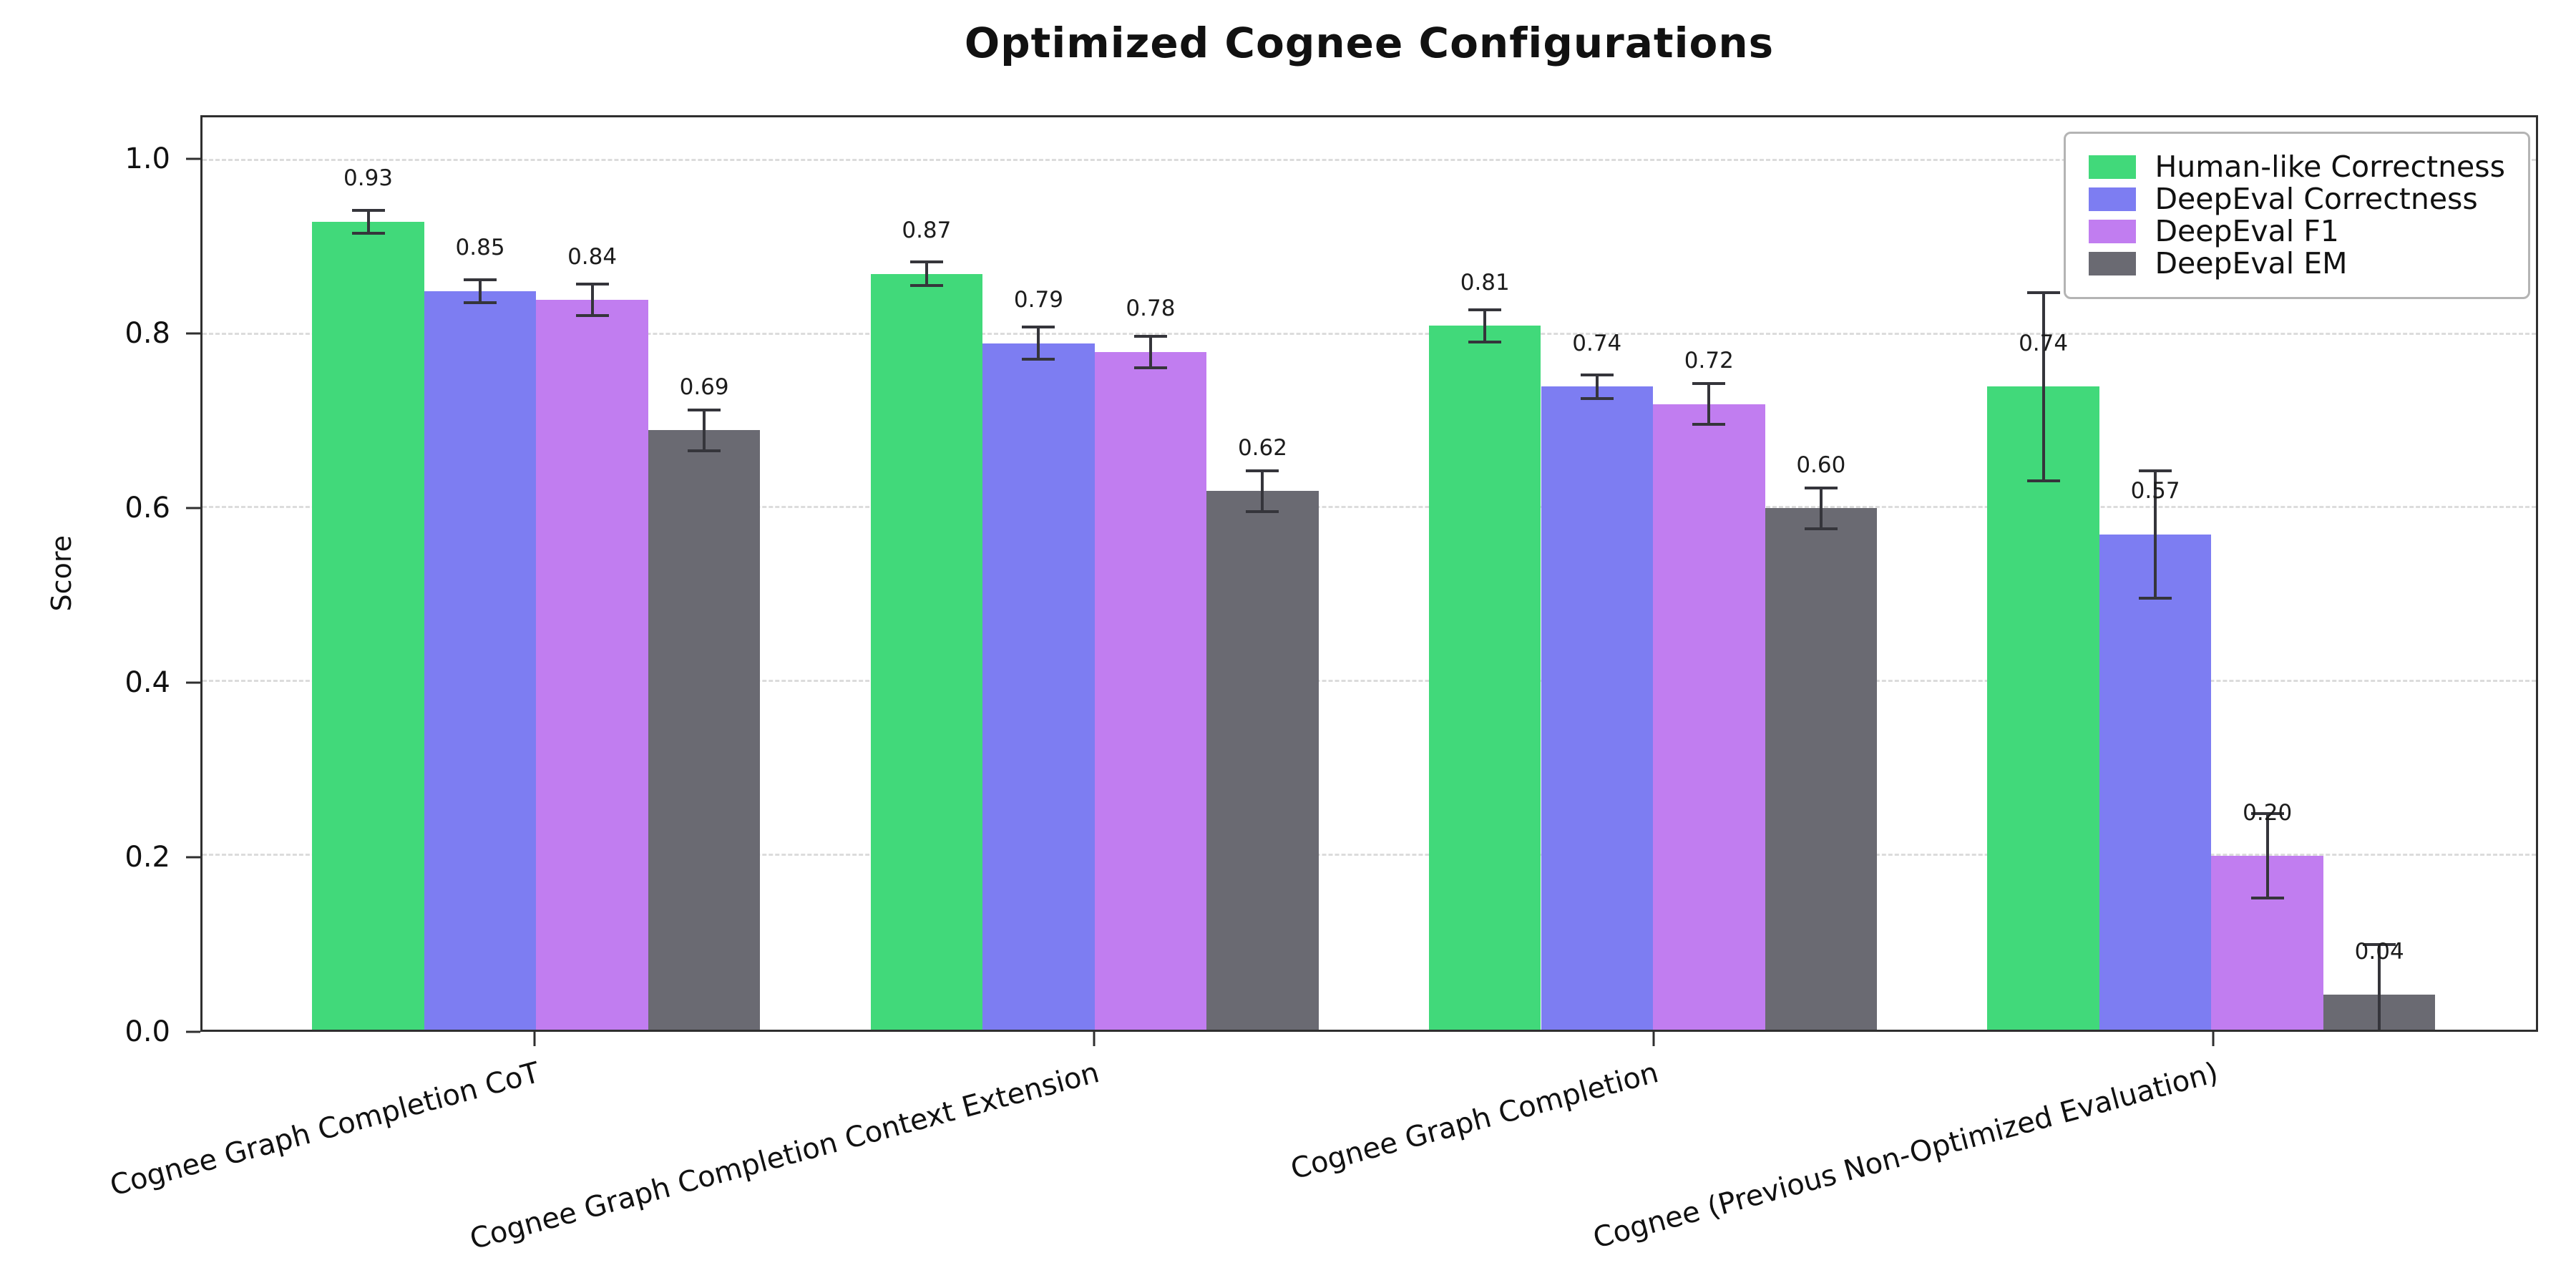 The image size is (2576, 1288). Describe the element at coordinates (2251, 263) in the screenshot. I see `legend-item-label: DeepEval EM` at that location.